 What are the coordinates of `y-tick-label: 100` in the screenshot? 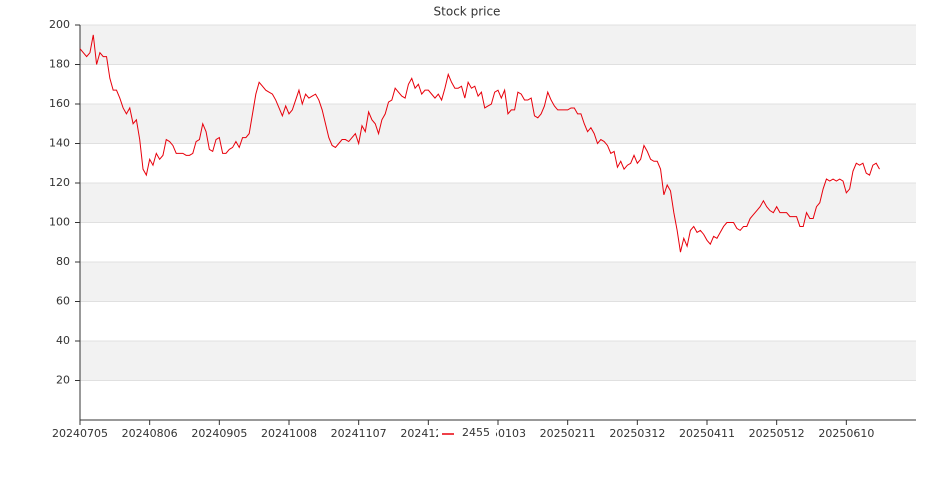 It's located at (59, 222).